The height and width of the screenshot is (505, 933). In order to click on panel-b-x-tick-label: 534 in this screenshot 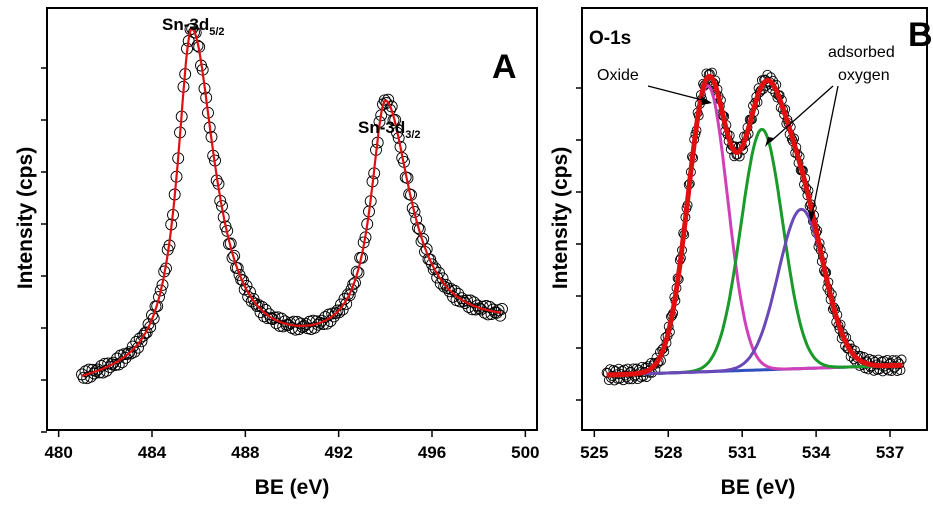, I will do `click(816, 452)`.